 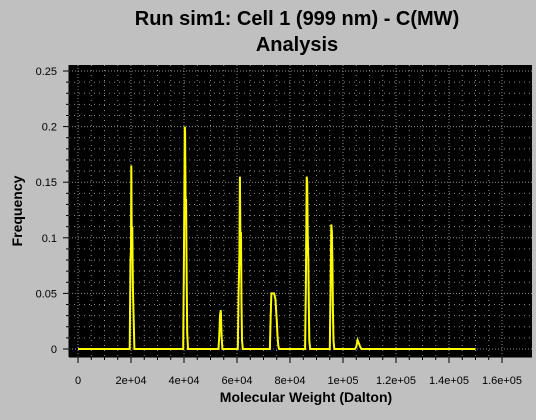 What do you see at coordinates (297, 19) in the screenshot?
I see `chart-title-line-1: Run sim1: Cell 1 (999 nm) - C(MW)` at bounding box center [297, 19].